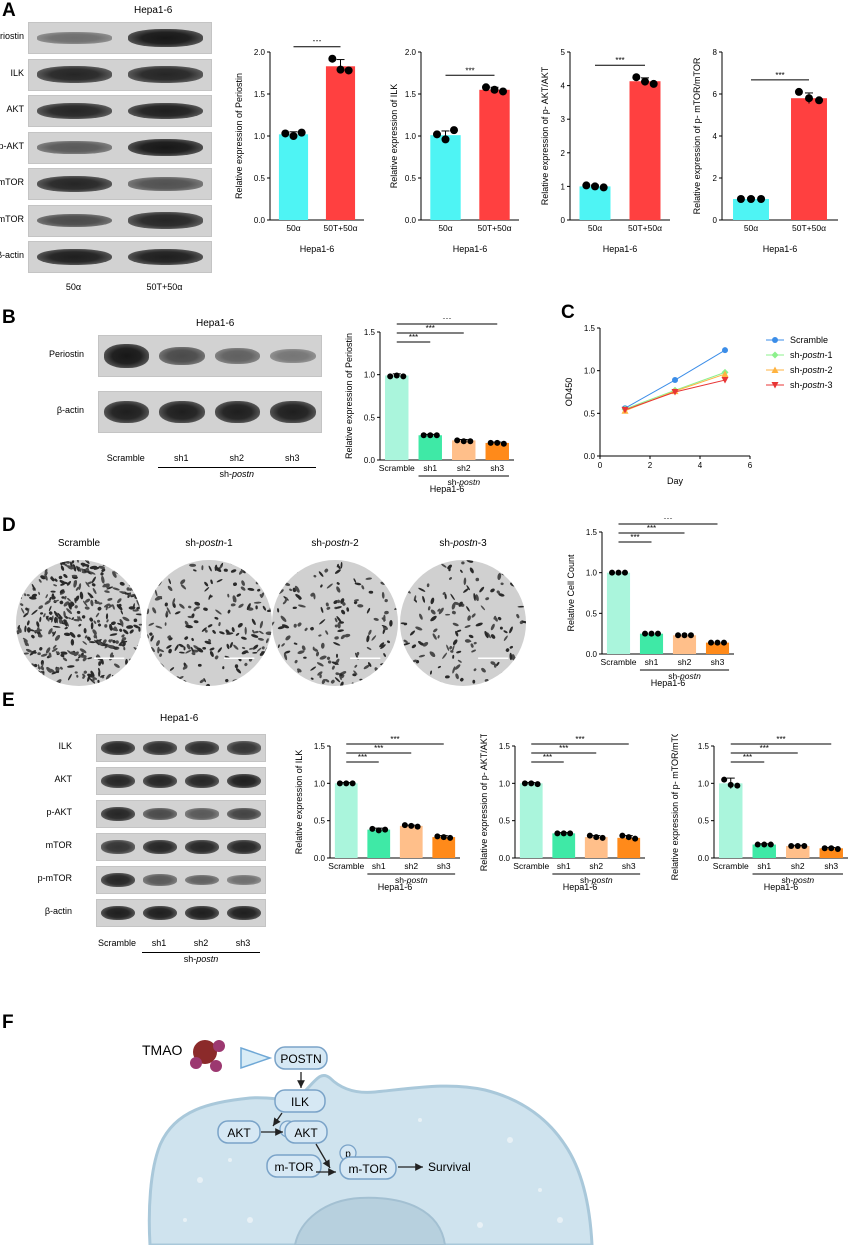 This screenshot has width=858, height=1250. Describe the element at coordinates (256, 1058) in the screenshot. I see `receptor-triangle-icon` at that location.